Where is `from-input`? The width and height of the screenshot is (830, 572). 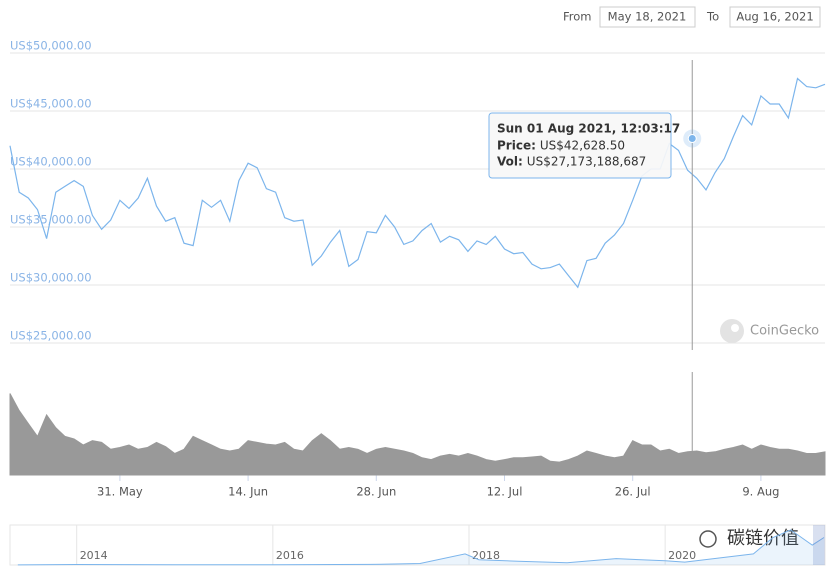
from-input is located at coordinates (647, 17).